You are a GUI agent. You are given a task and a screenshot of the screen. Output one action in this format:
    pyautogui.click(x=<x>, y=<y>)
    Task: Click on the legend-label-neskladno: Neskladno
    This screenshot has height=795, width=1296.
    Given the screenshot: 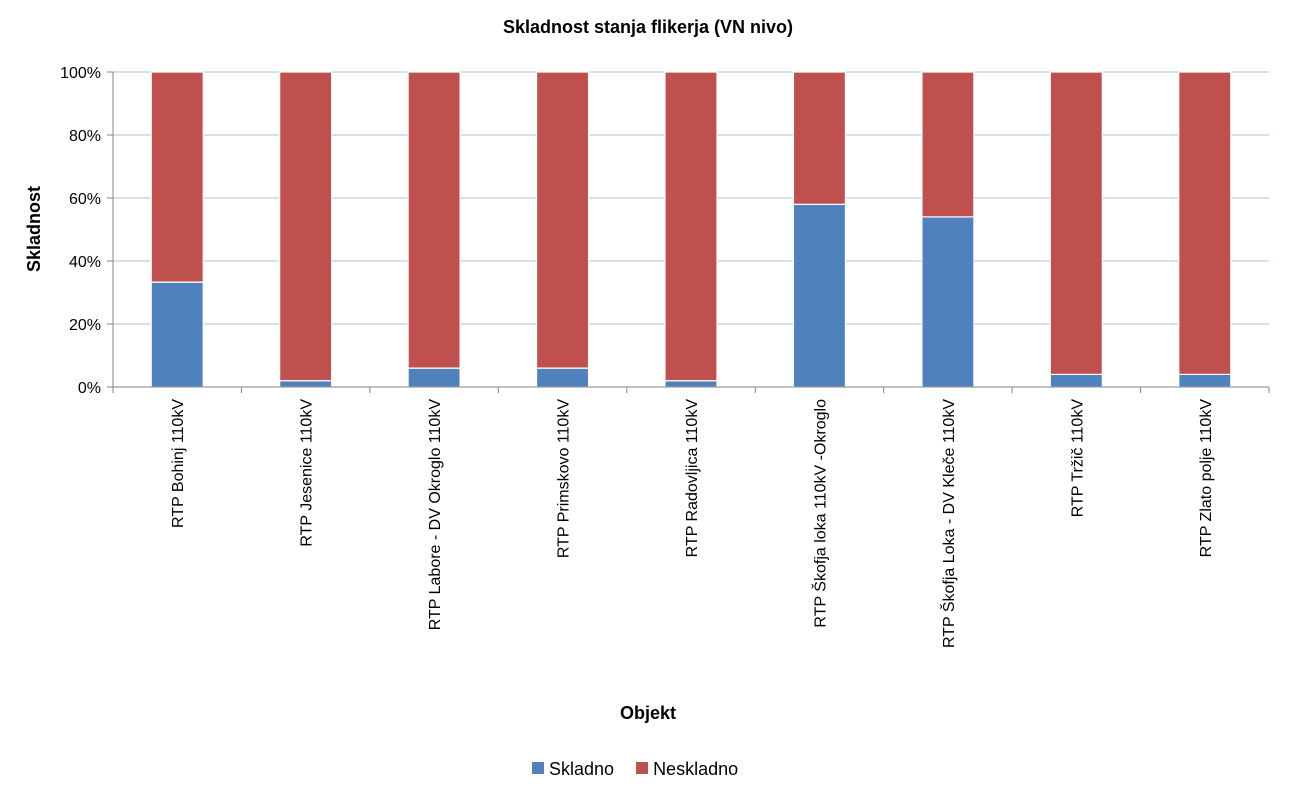 What is the action you would take?
    pyautogui.click(x=695, y=769)
    